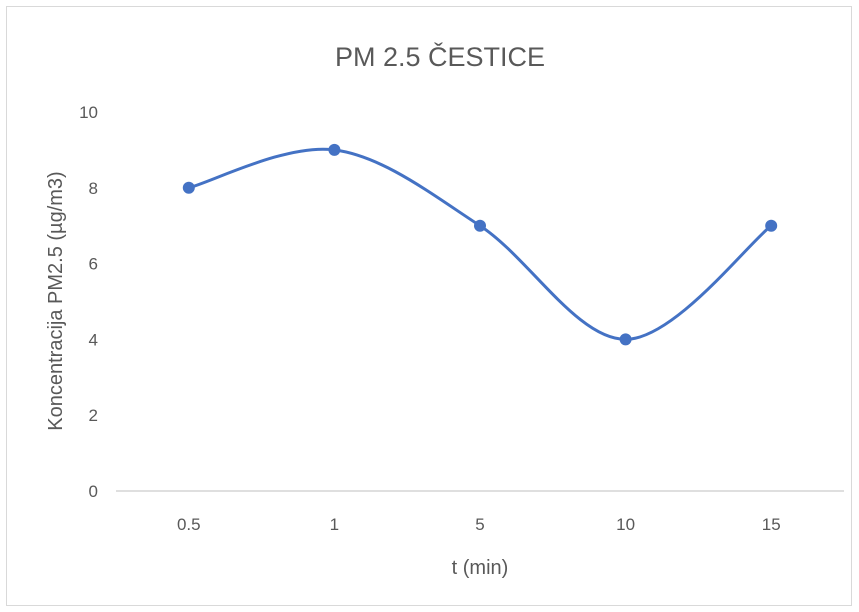 This screenshot has width=859, height=612. What do you see at coordinates (625, 524) in the screenshot?
I see `x-tick-label: 10` at bounding box center [625, 524].